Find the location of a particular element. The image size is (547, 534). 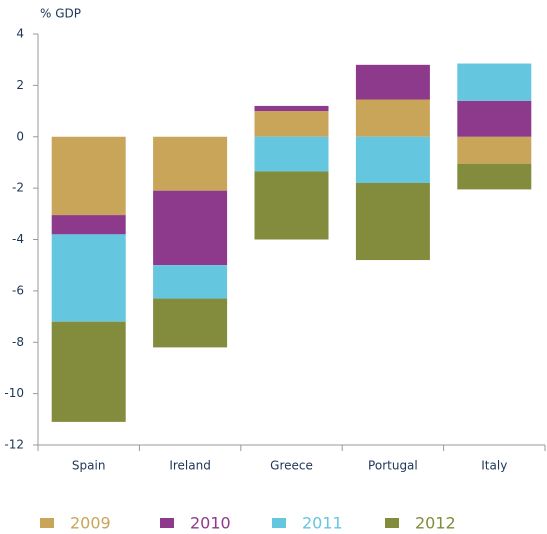

y-tick-label: -12 is located at coordinates (14, 445).